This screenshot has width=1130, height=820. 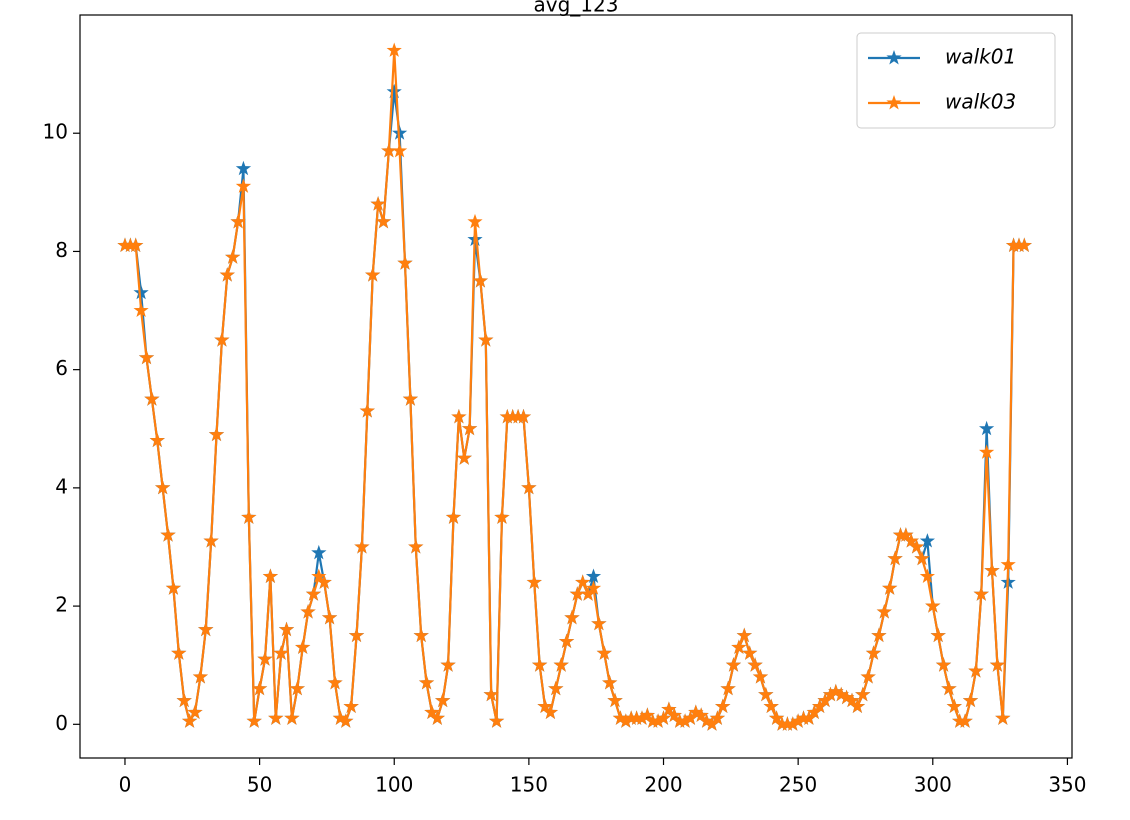 I want to click on legend: walk01 walk03, so click(x=956, y=80).